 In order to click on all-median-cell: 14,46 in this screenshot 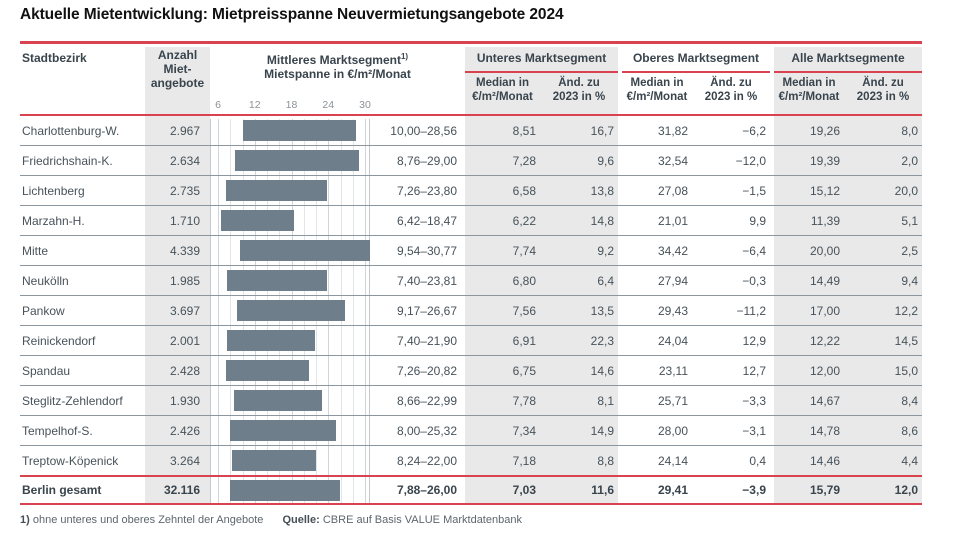, I will do `click(824, 460)`.